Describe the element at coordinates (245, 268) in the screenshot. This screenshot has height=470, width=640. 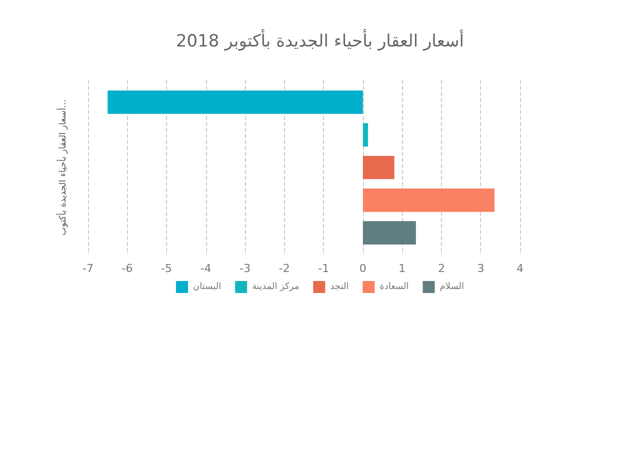
I see `x-tick-label: -3` at that location.